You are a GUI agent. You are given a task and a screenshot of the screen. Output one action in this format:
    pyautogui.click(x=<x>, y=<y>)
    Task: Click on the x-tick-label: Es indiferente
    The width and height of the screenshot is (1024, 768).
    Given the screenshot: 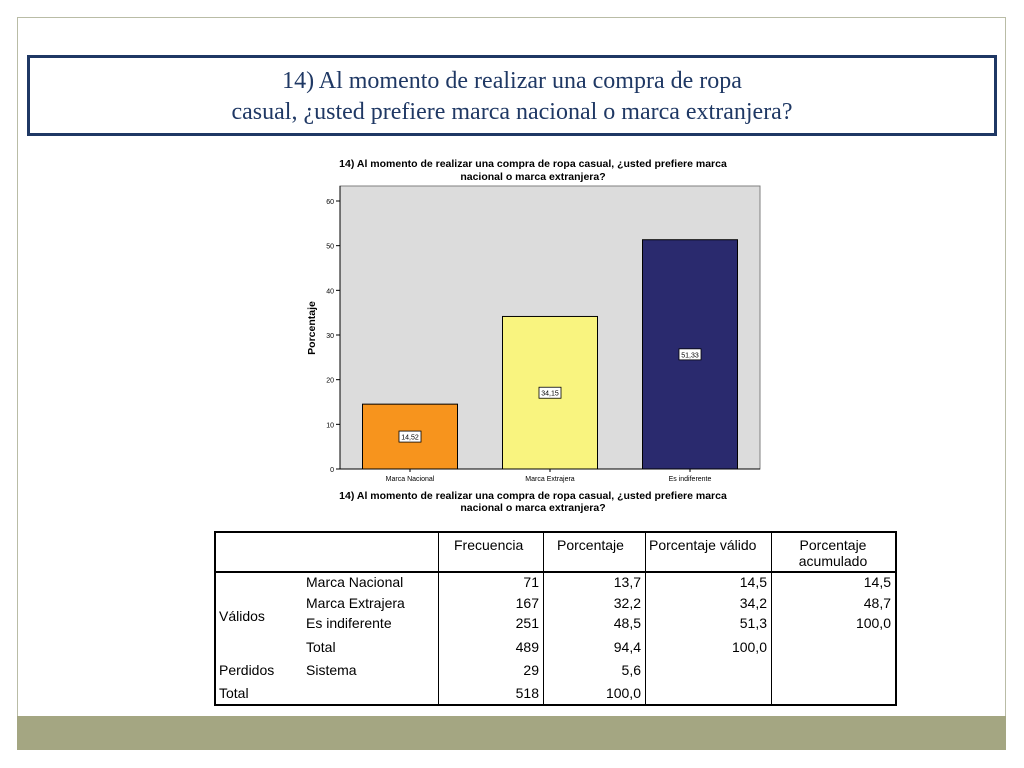 What is the action you would take?
    pyautogui.click(x=690, y=479)
    